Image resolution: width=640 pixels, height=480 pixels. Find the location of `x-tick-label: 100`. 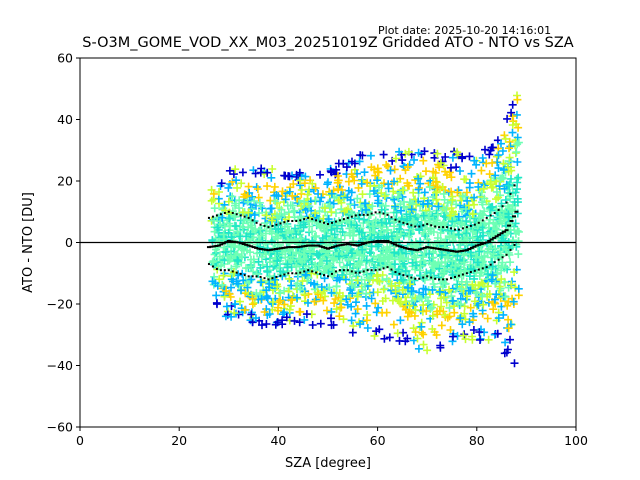

x-tick-label: 100 is located at coordinates (576, 440).